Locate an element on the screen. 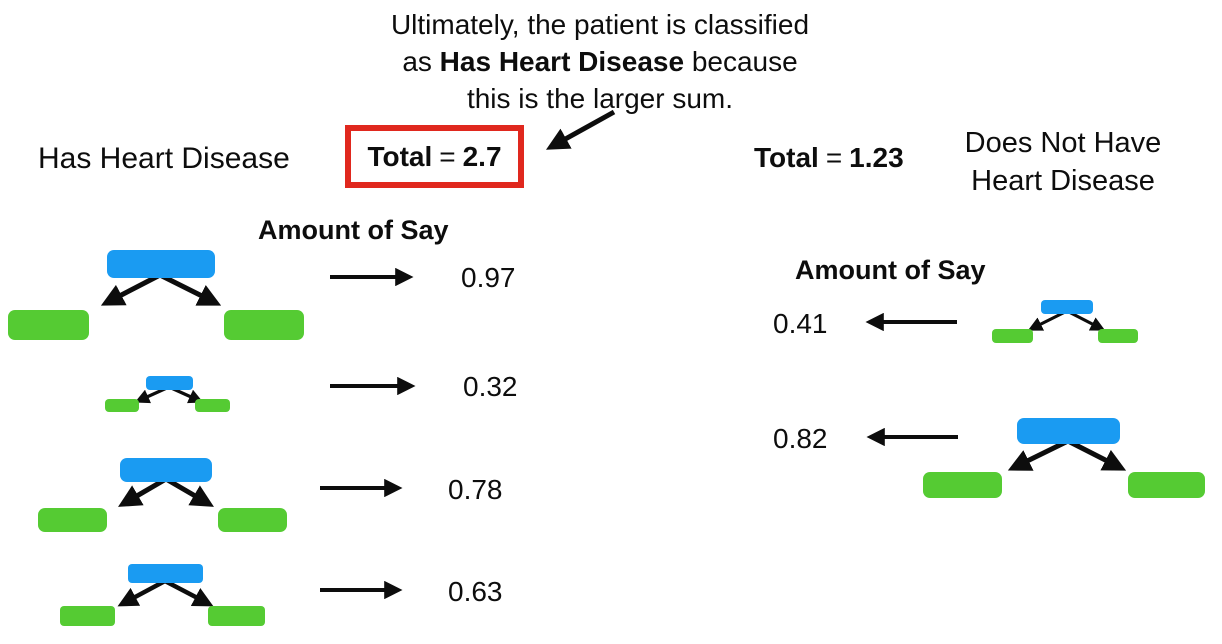 The height and width of the screenshot is (644, 1222). annotation-class-name: Has Heart Disease is located at coordinates (562, 61).